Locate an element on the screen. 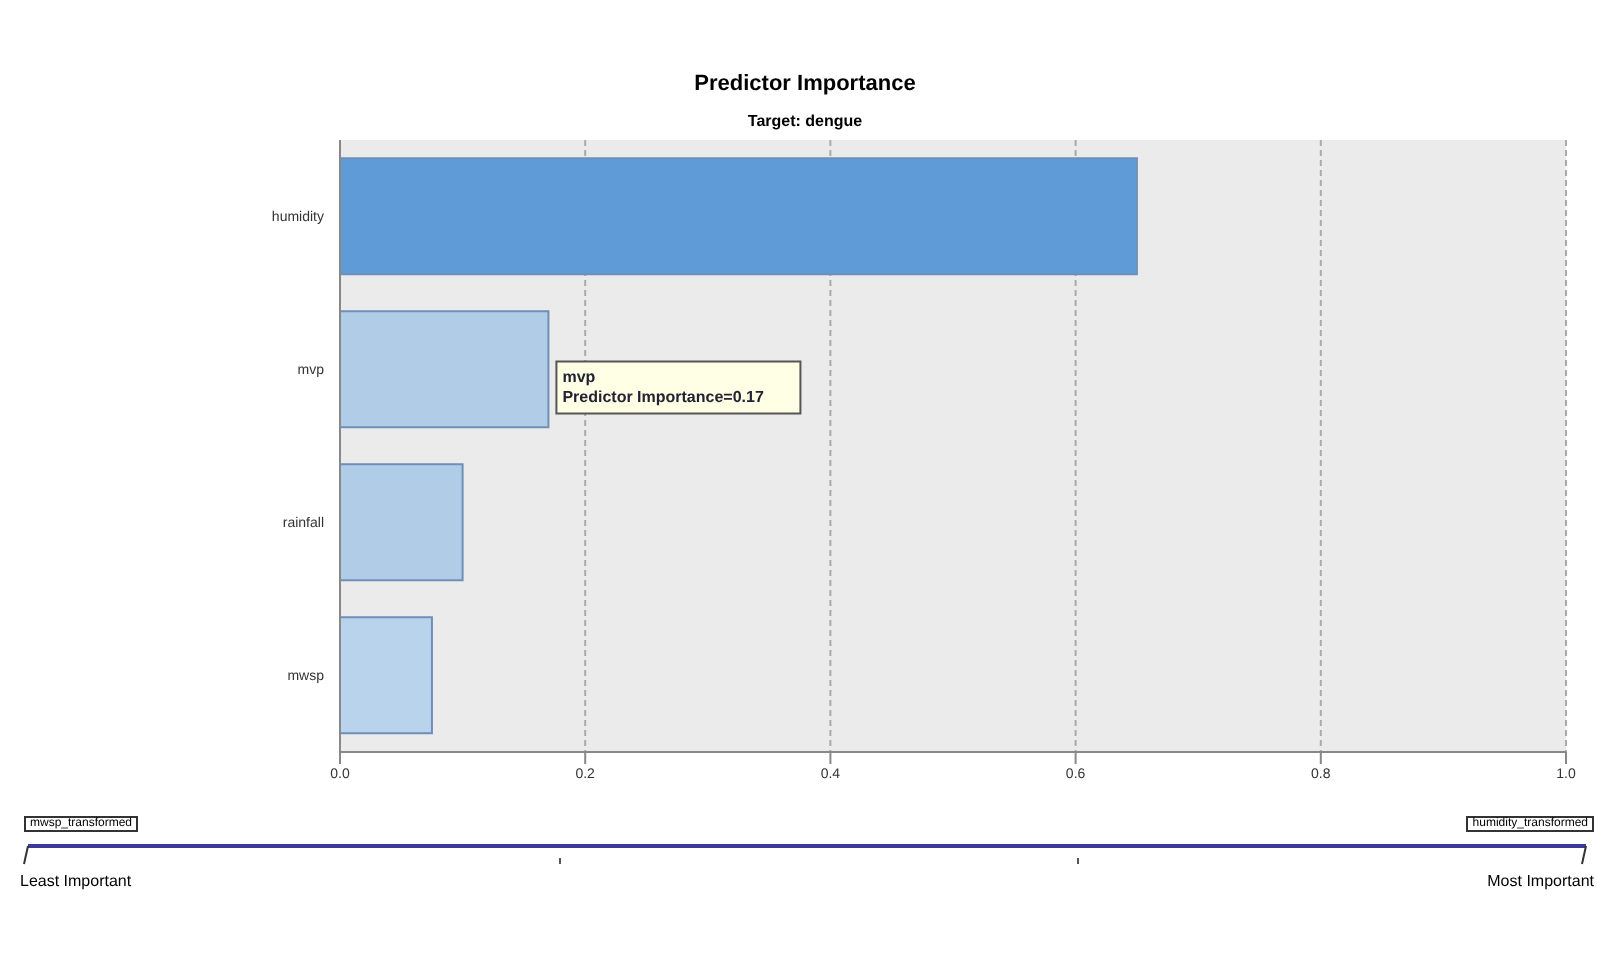 The height and width of the screenshot is (954, 1610). text: Least Important is located at coordinates (76, 881).